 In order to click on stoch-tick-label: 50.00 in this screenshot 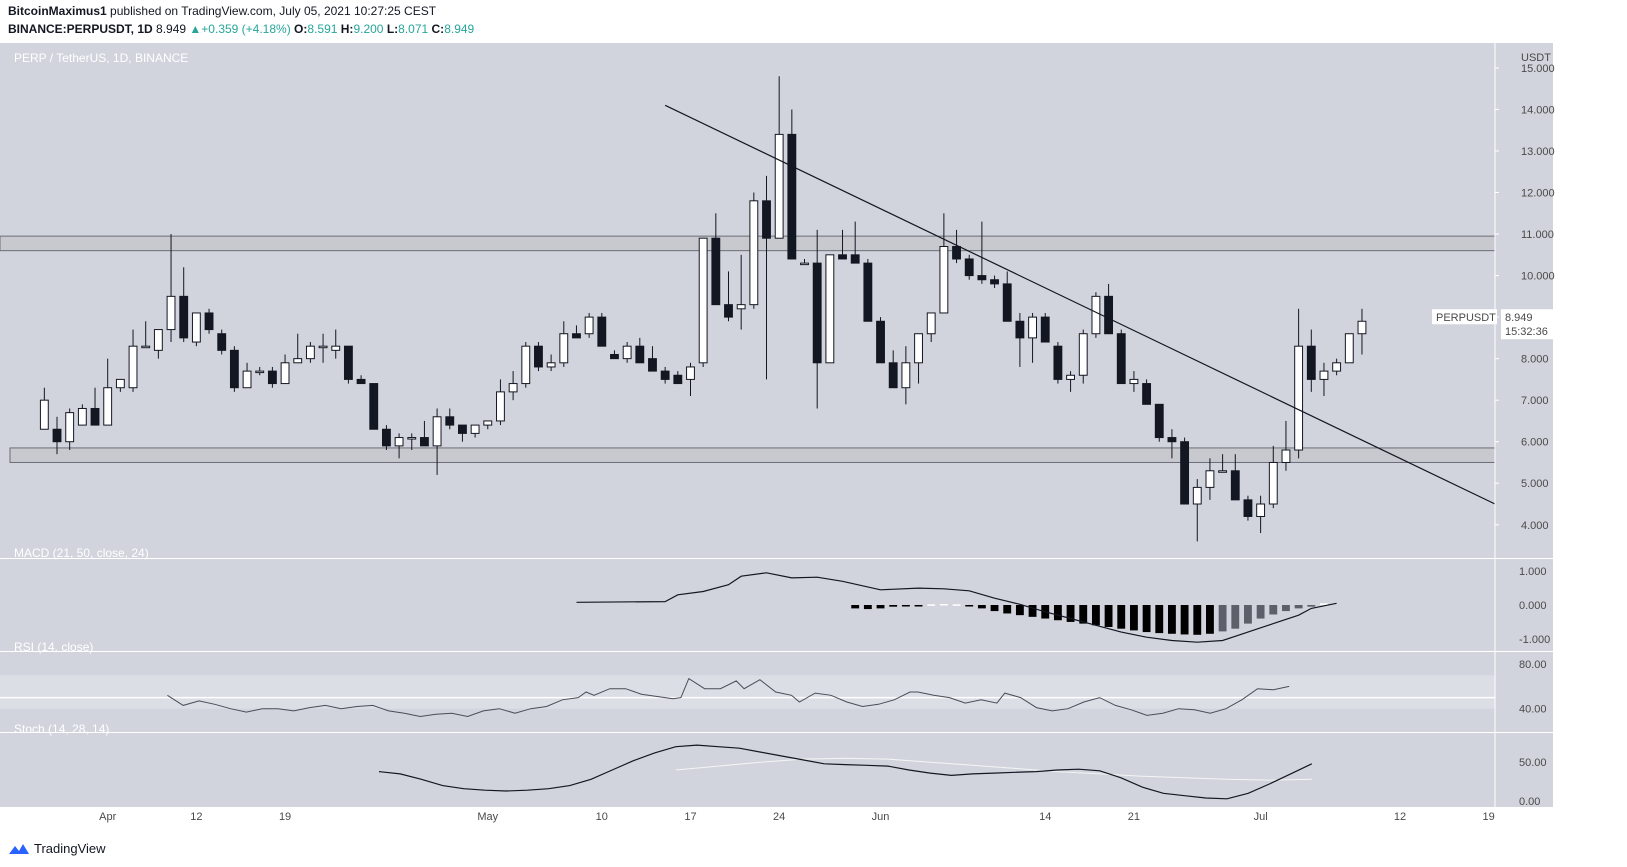, I will do `click(1533, 763)`.